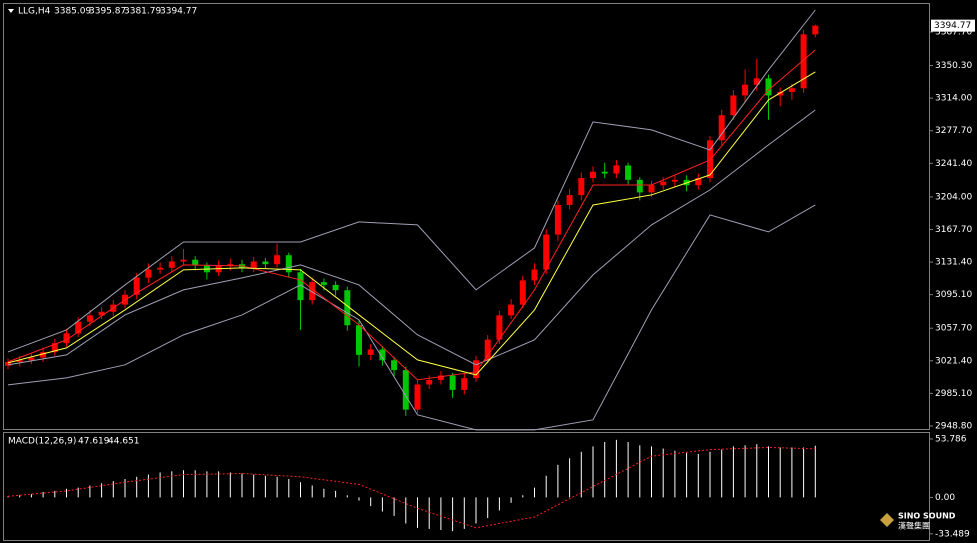 The image size is (977, 543). I want to click on y-tick-label: 3277.70, so click(953, 131).